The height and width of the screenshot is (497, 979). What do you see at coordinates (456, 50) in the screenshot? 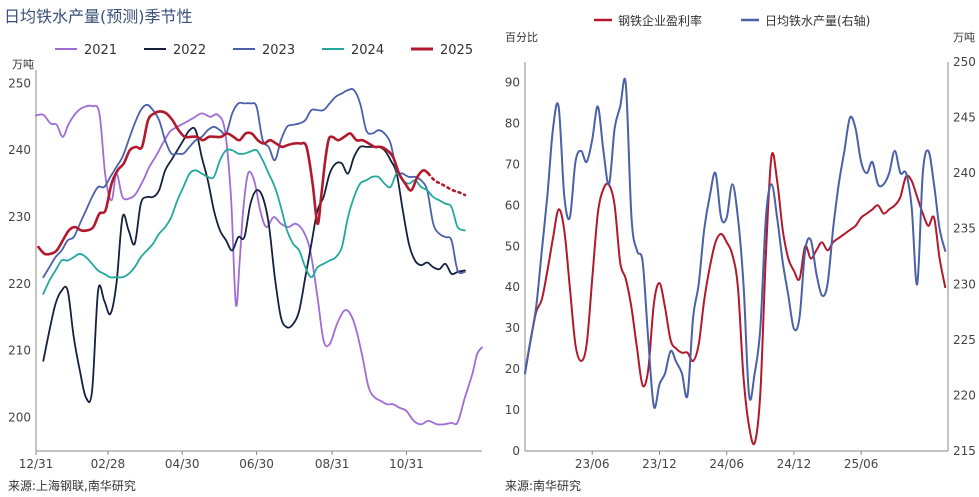
I see `legend-label-2025: 2025` at bounding box center [456, 50].